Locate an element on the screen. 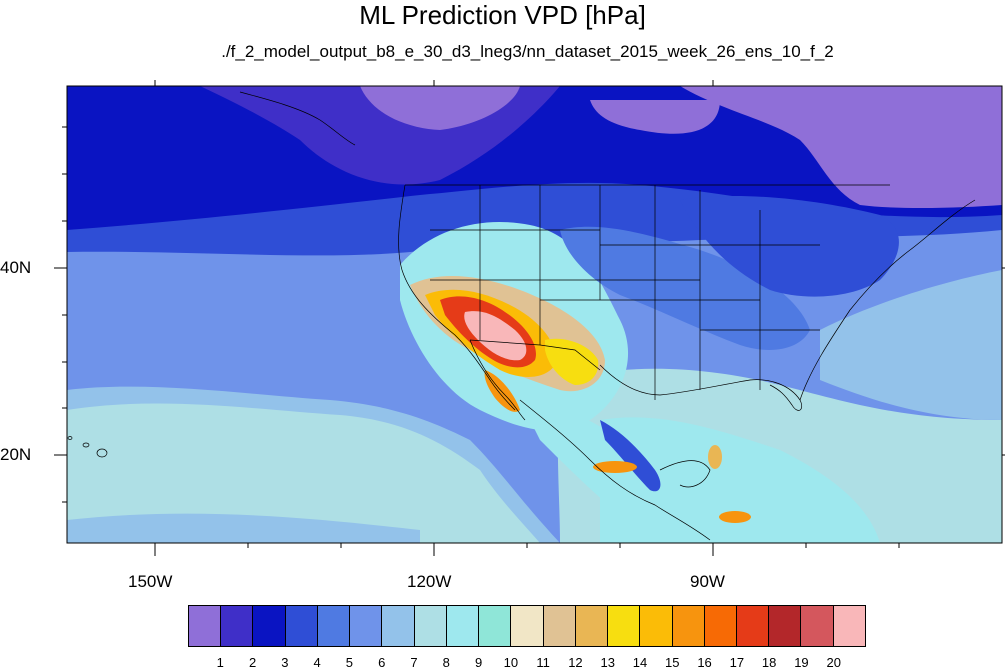  field-caribbean-cyan is located at coordinates (740, 480).